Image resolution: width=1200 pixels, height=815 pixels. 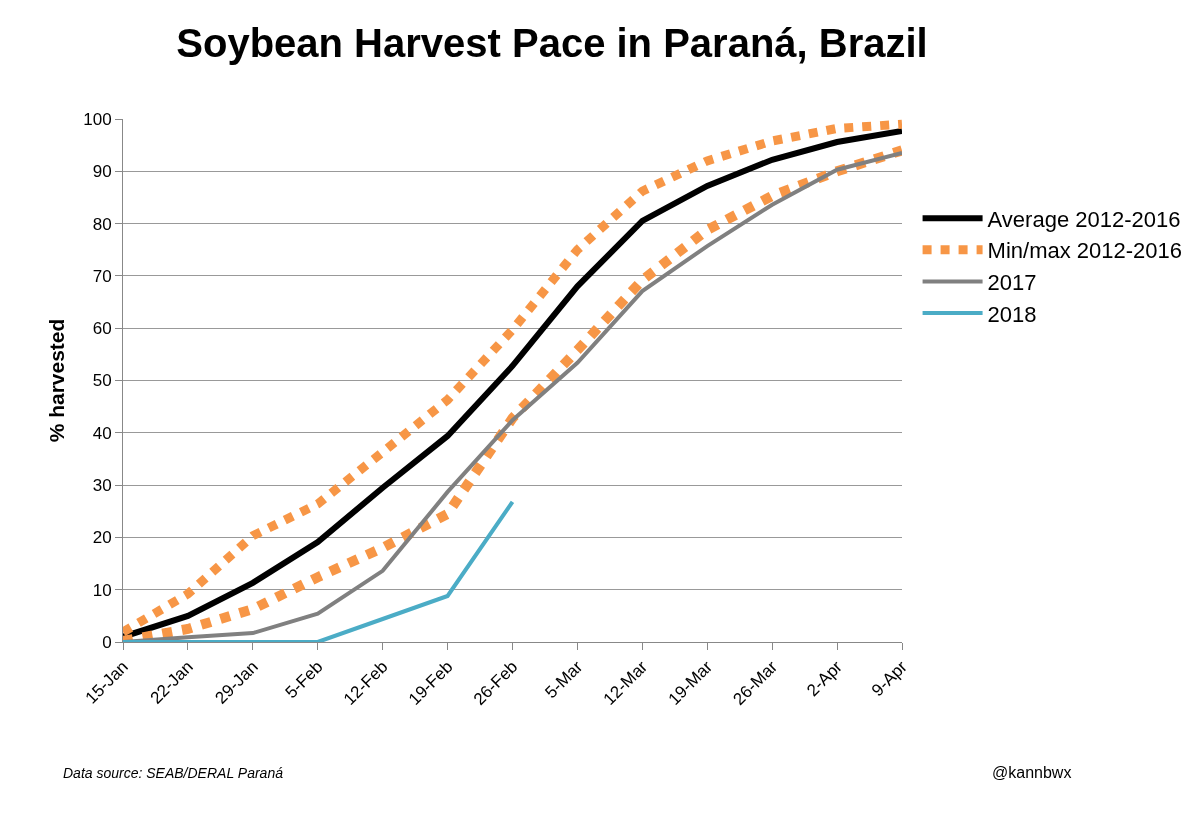 What do you see at coordinates (102, 486) in the screenshot?
I see `y-tick-label: 30` at bounding box center [102, 486].